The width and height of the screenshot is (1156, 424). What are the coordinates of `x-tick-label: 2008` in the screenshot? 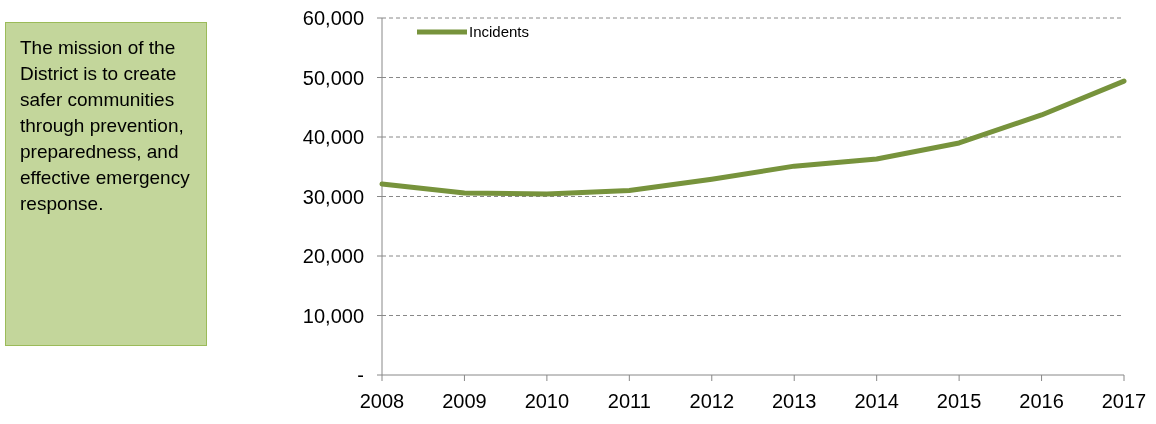 It's located at (382, 401).